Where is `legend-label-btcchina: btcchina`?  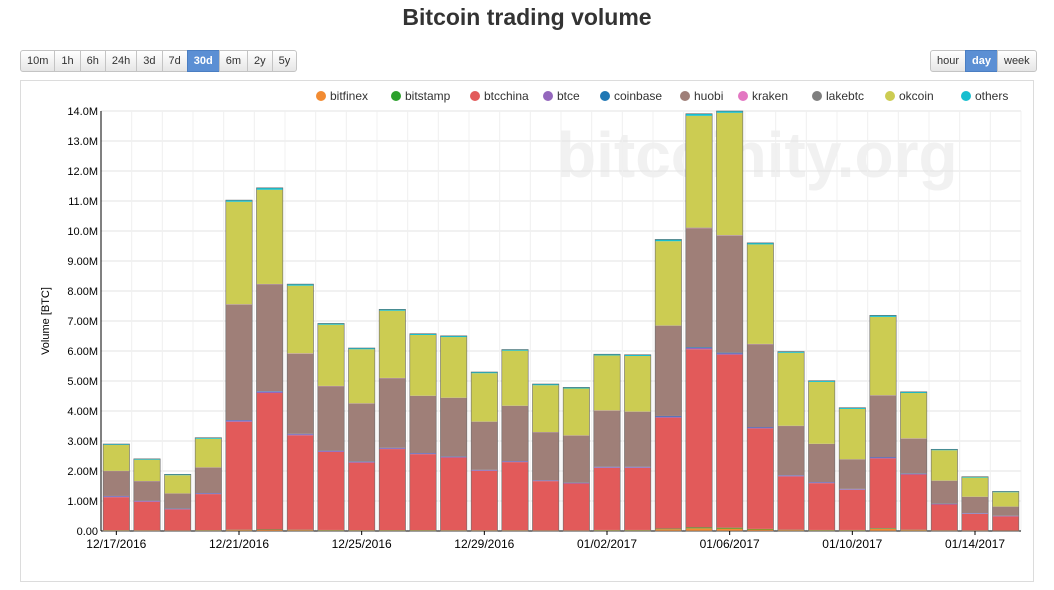 legend-label-btcchina: btcchina is located at coordinates (506, 96).